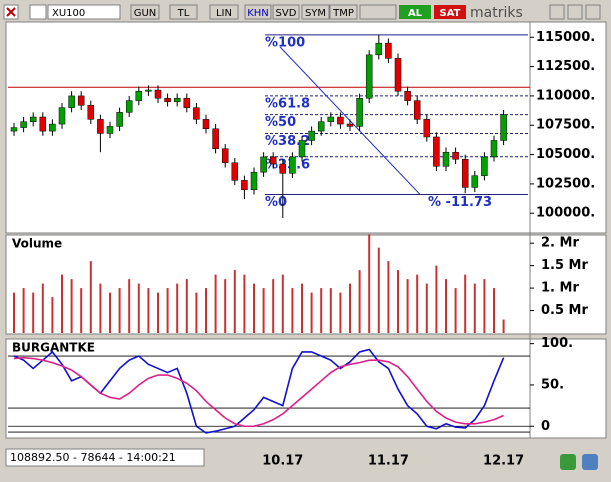 The height and width of the screenshot is (482, 611). I want to click on x-tick-label: 11.17, so click(388, 461).